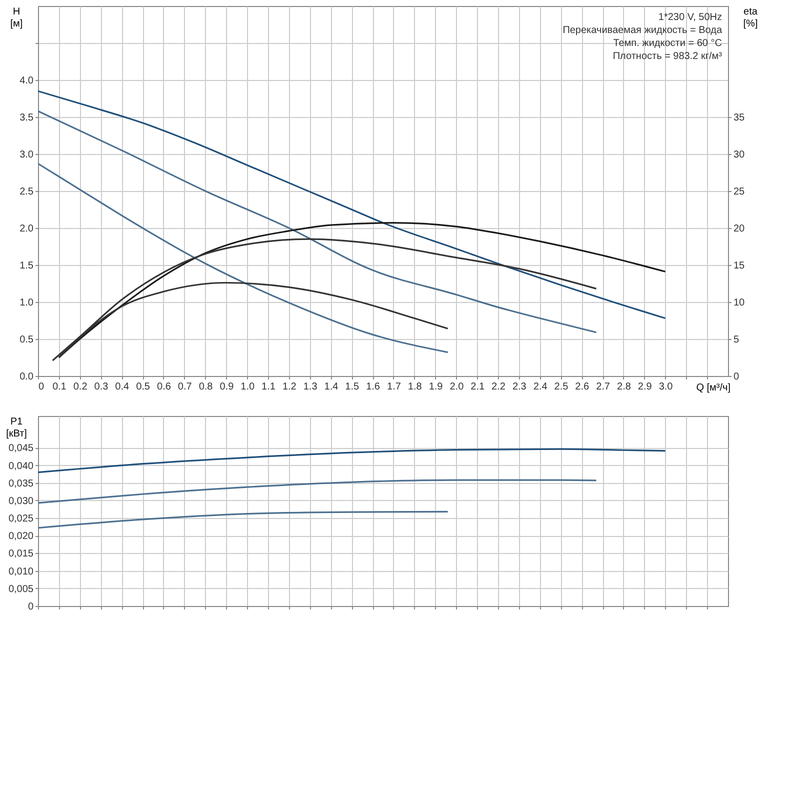  I want to click on x-tick-label: 2.9, so click(645, 387).